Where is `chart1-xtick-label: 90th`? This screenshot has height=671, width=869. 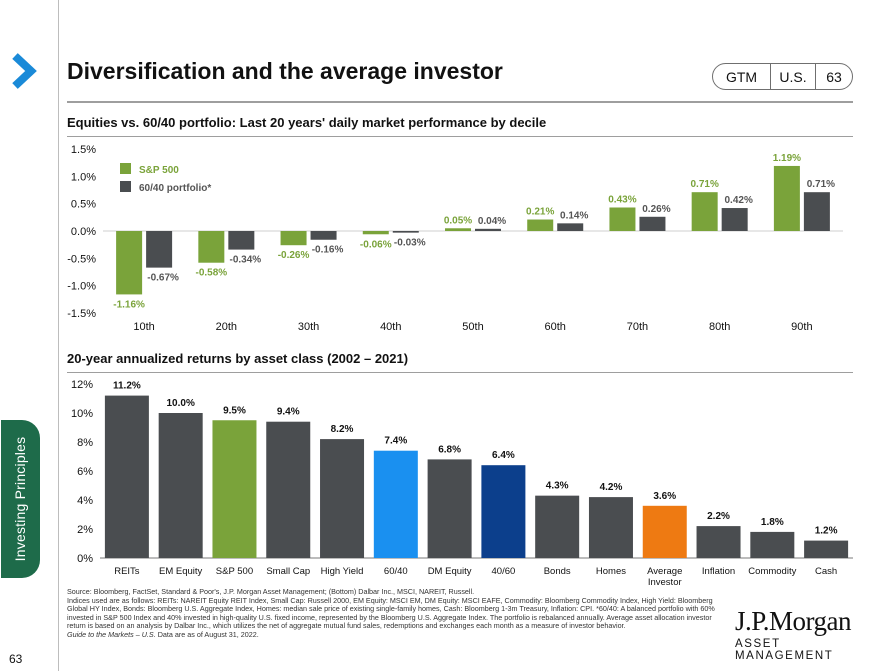
chart1-xtick-label: 90th is located at coordinates (801, 327).